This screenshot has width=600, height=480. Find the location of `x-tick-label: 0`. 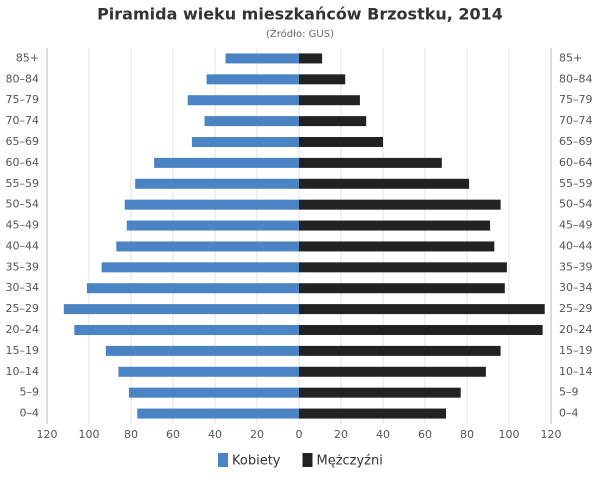

x-tick-label: 0 is located at coordinates (299, 434).